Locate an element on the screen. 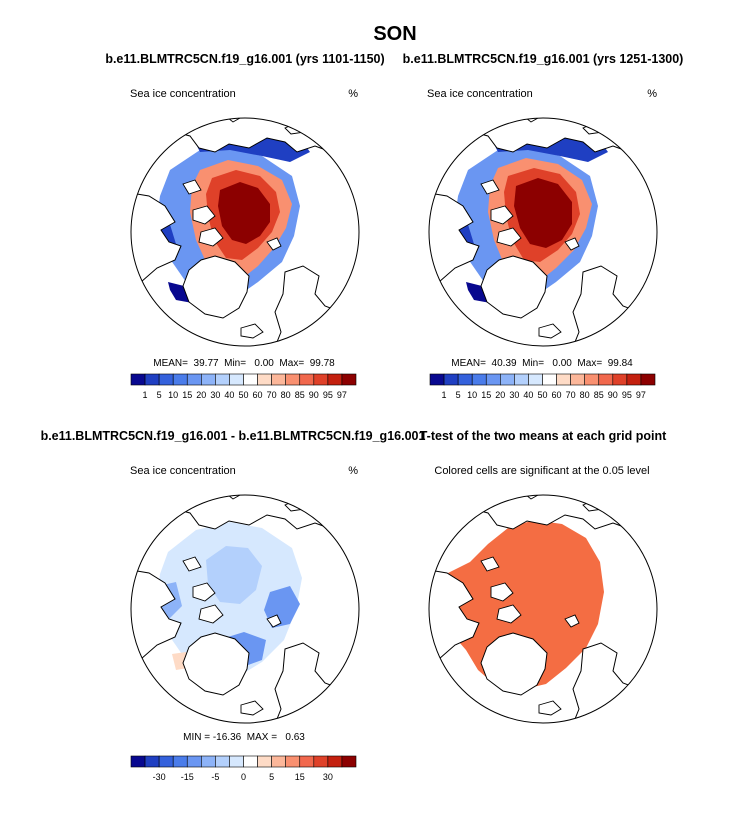 Image resolution: width=733 pixels, height=816 pixels. significance-field is located at coordinates (543, 609).